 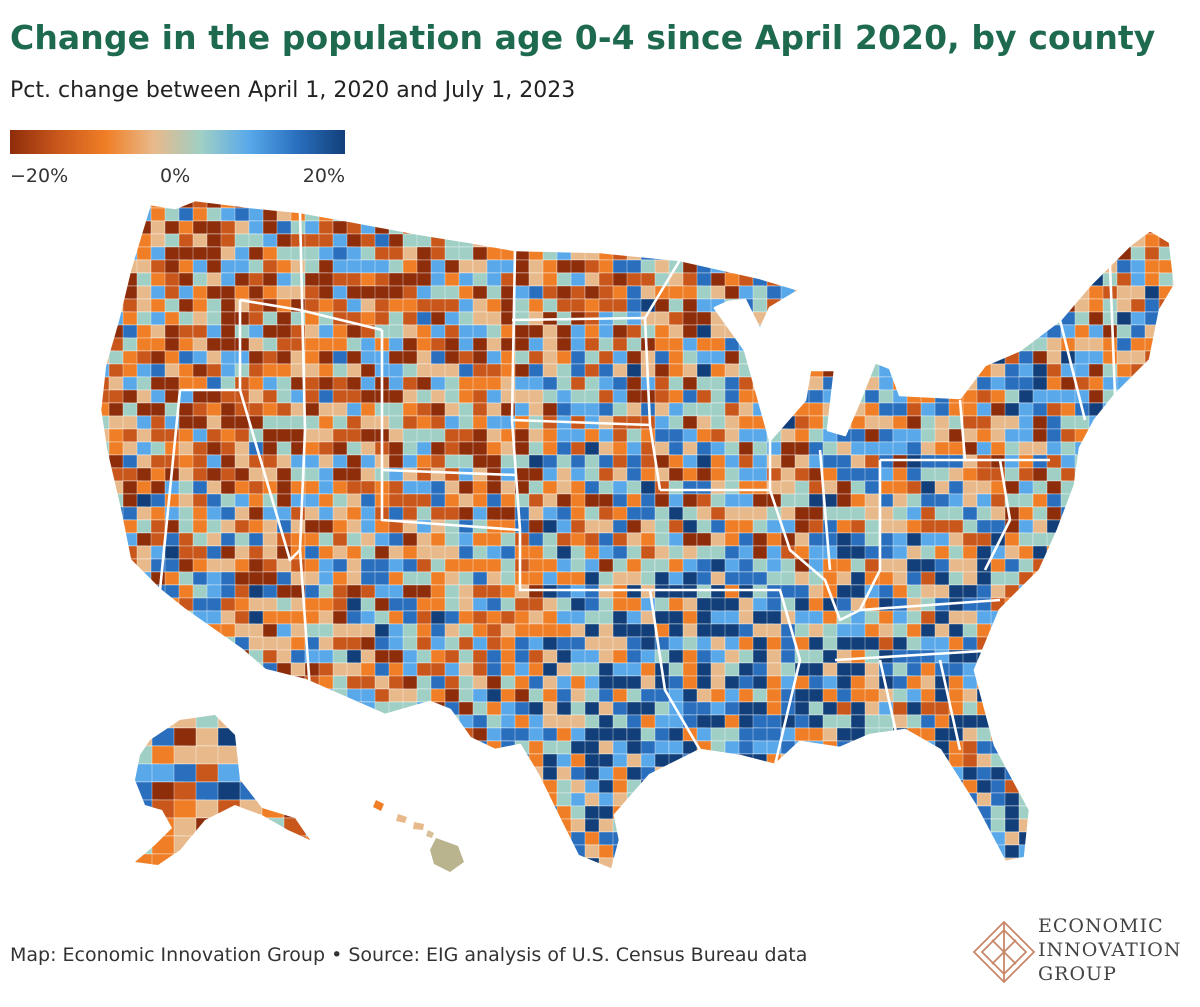 What do you see at coordinates (175, 176) in the screenshot?
I see `legend-tick-mid: 0%` at bounding box center [175, 176].